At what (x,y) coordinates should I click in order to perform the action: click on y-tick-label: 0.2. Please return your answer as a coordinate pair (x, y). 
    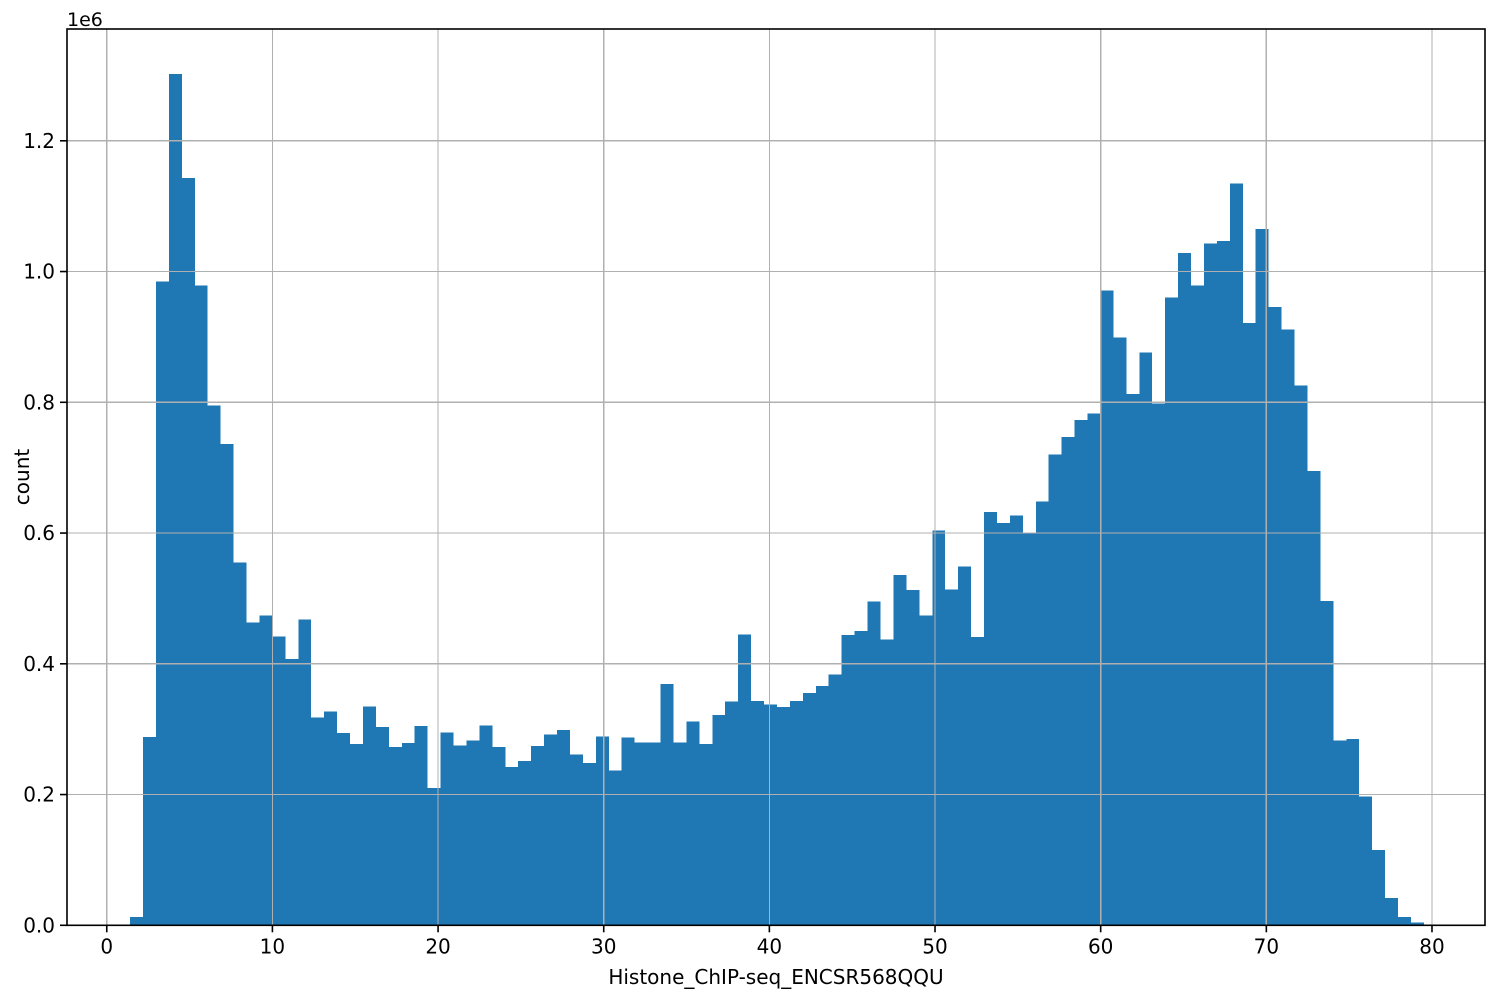
    Looking at the image, I should click on (39, 795).